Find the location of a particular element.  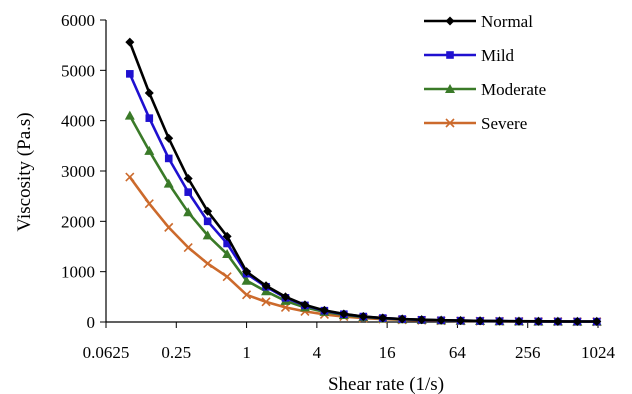

x-tick-label: 4 is located at coordinates (317, 352).